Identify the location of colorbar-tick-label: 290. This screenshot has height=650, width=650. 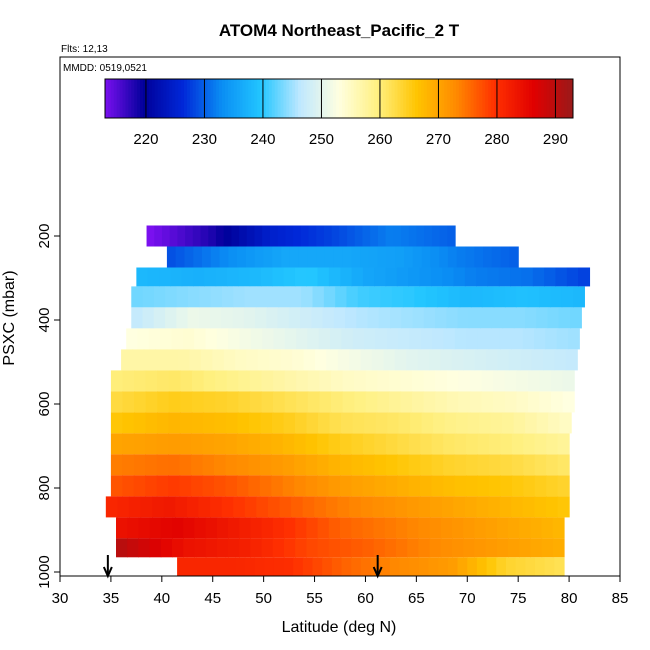
(555, 139).